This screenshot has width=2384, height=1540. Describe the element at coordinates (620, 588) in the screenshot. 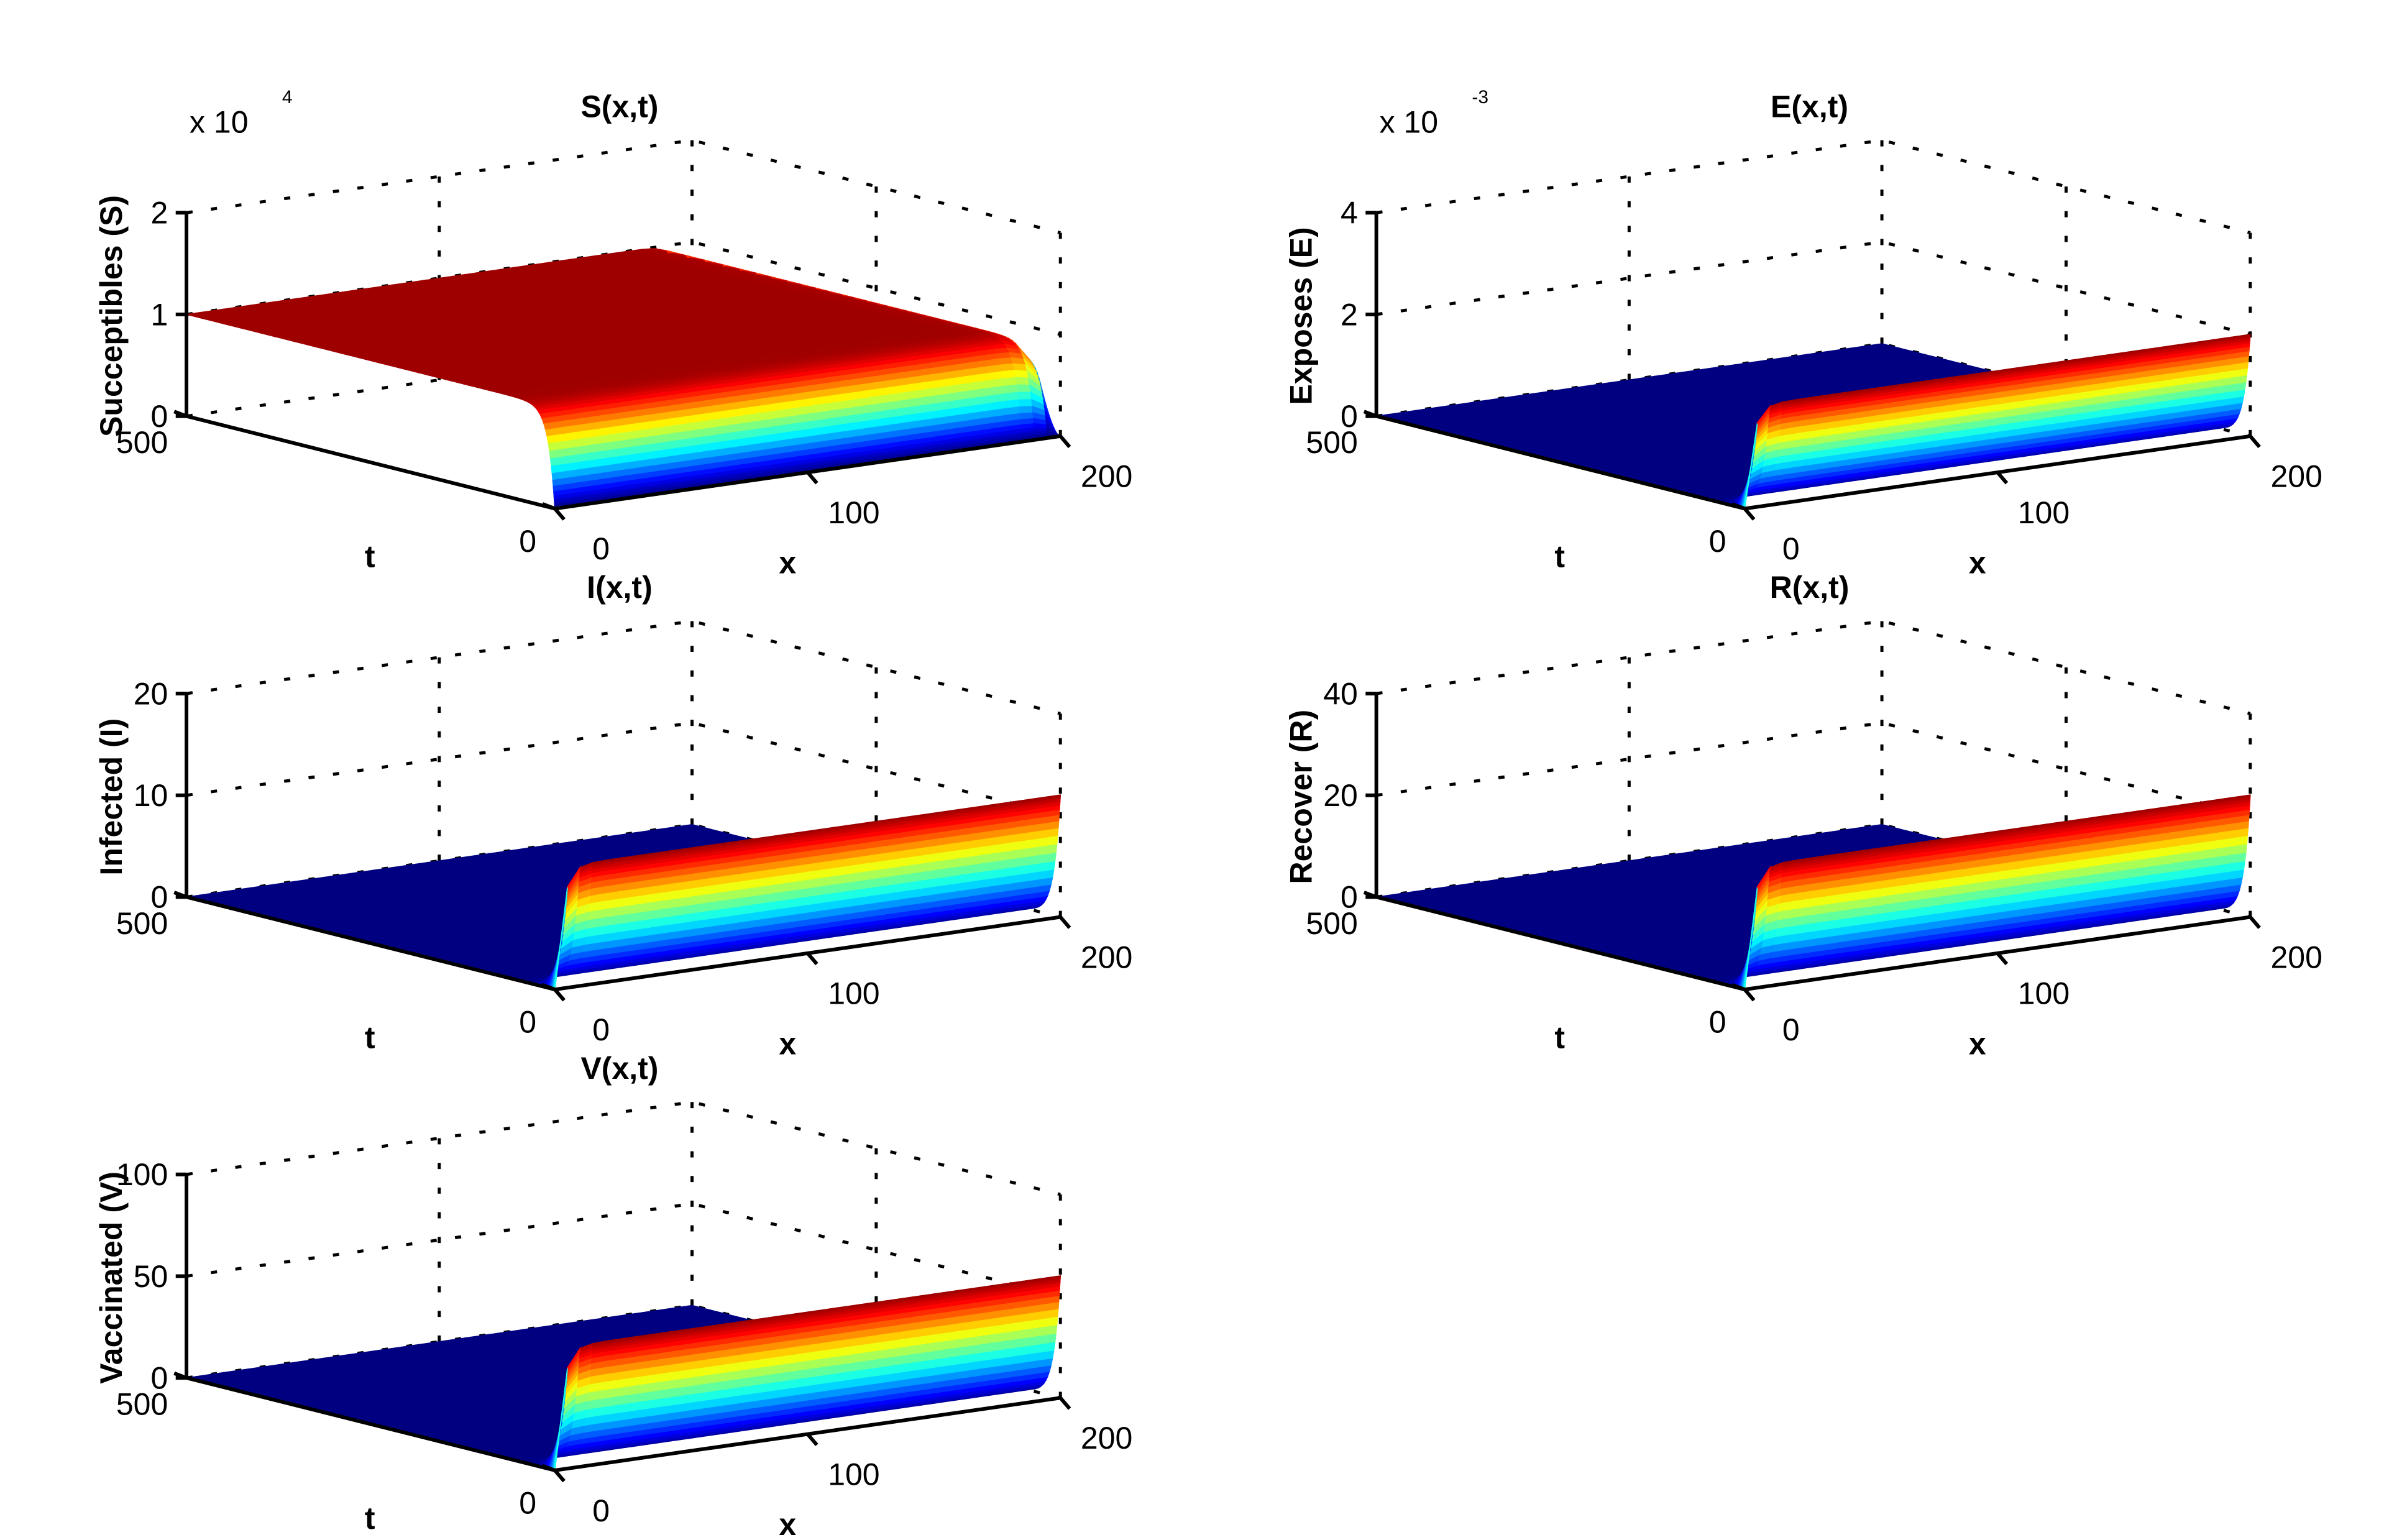

I see `plot-title: I(x,t)` at that location.